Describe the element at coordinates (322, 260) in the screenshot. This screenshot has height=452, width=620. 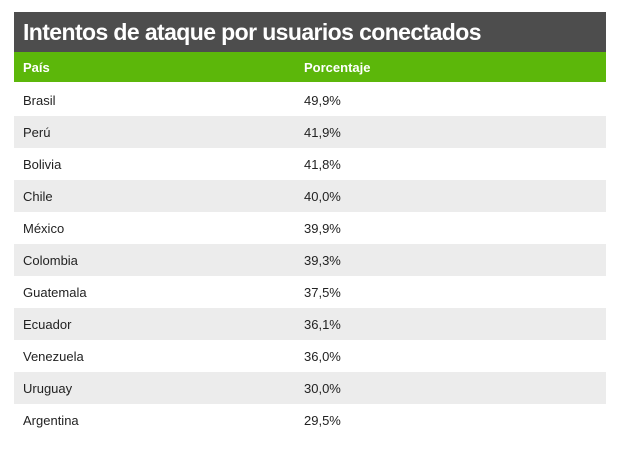
I see `percentage-cell: 39,3%` at that location.